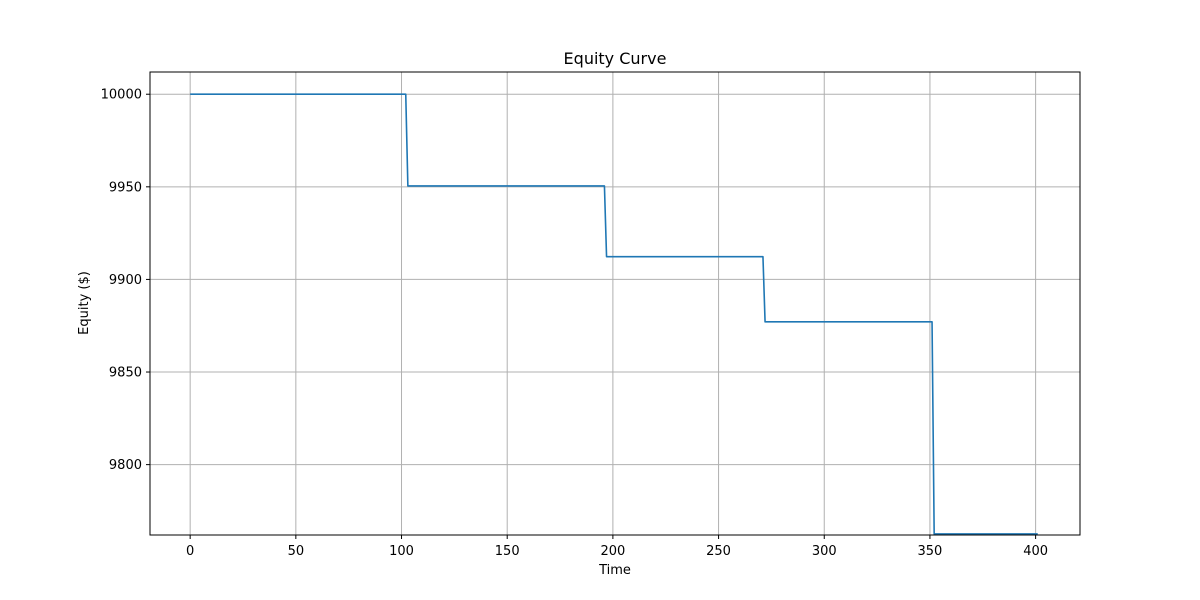 This screenshot has width=1200, height=600. I want to click on x-tick-label: 50, so click(296, 551).